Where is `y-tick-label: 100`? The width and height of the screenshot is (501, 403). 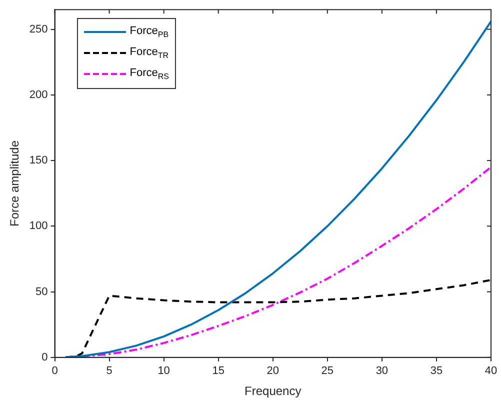 y-tick-label: 100 is located at coordinates (38, 226).